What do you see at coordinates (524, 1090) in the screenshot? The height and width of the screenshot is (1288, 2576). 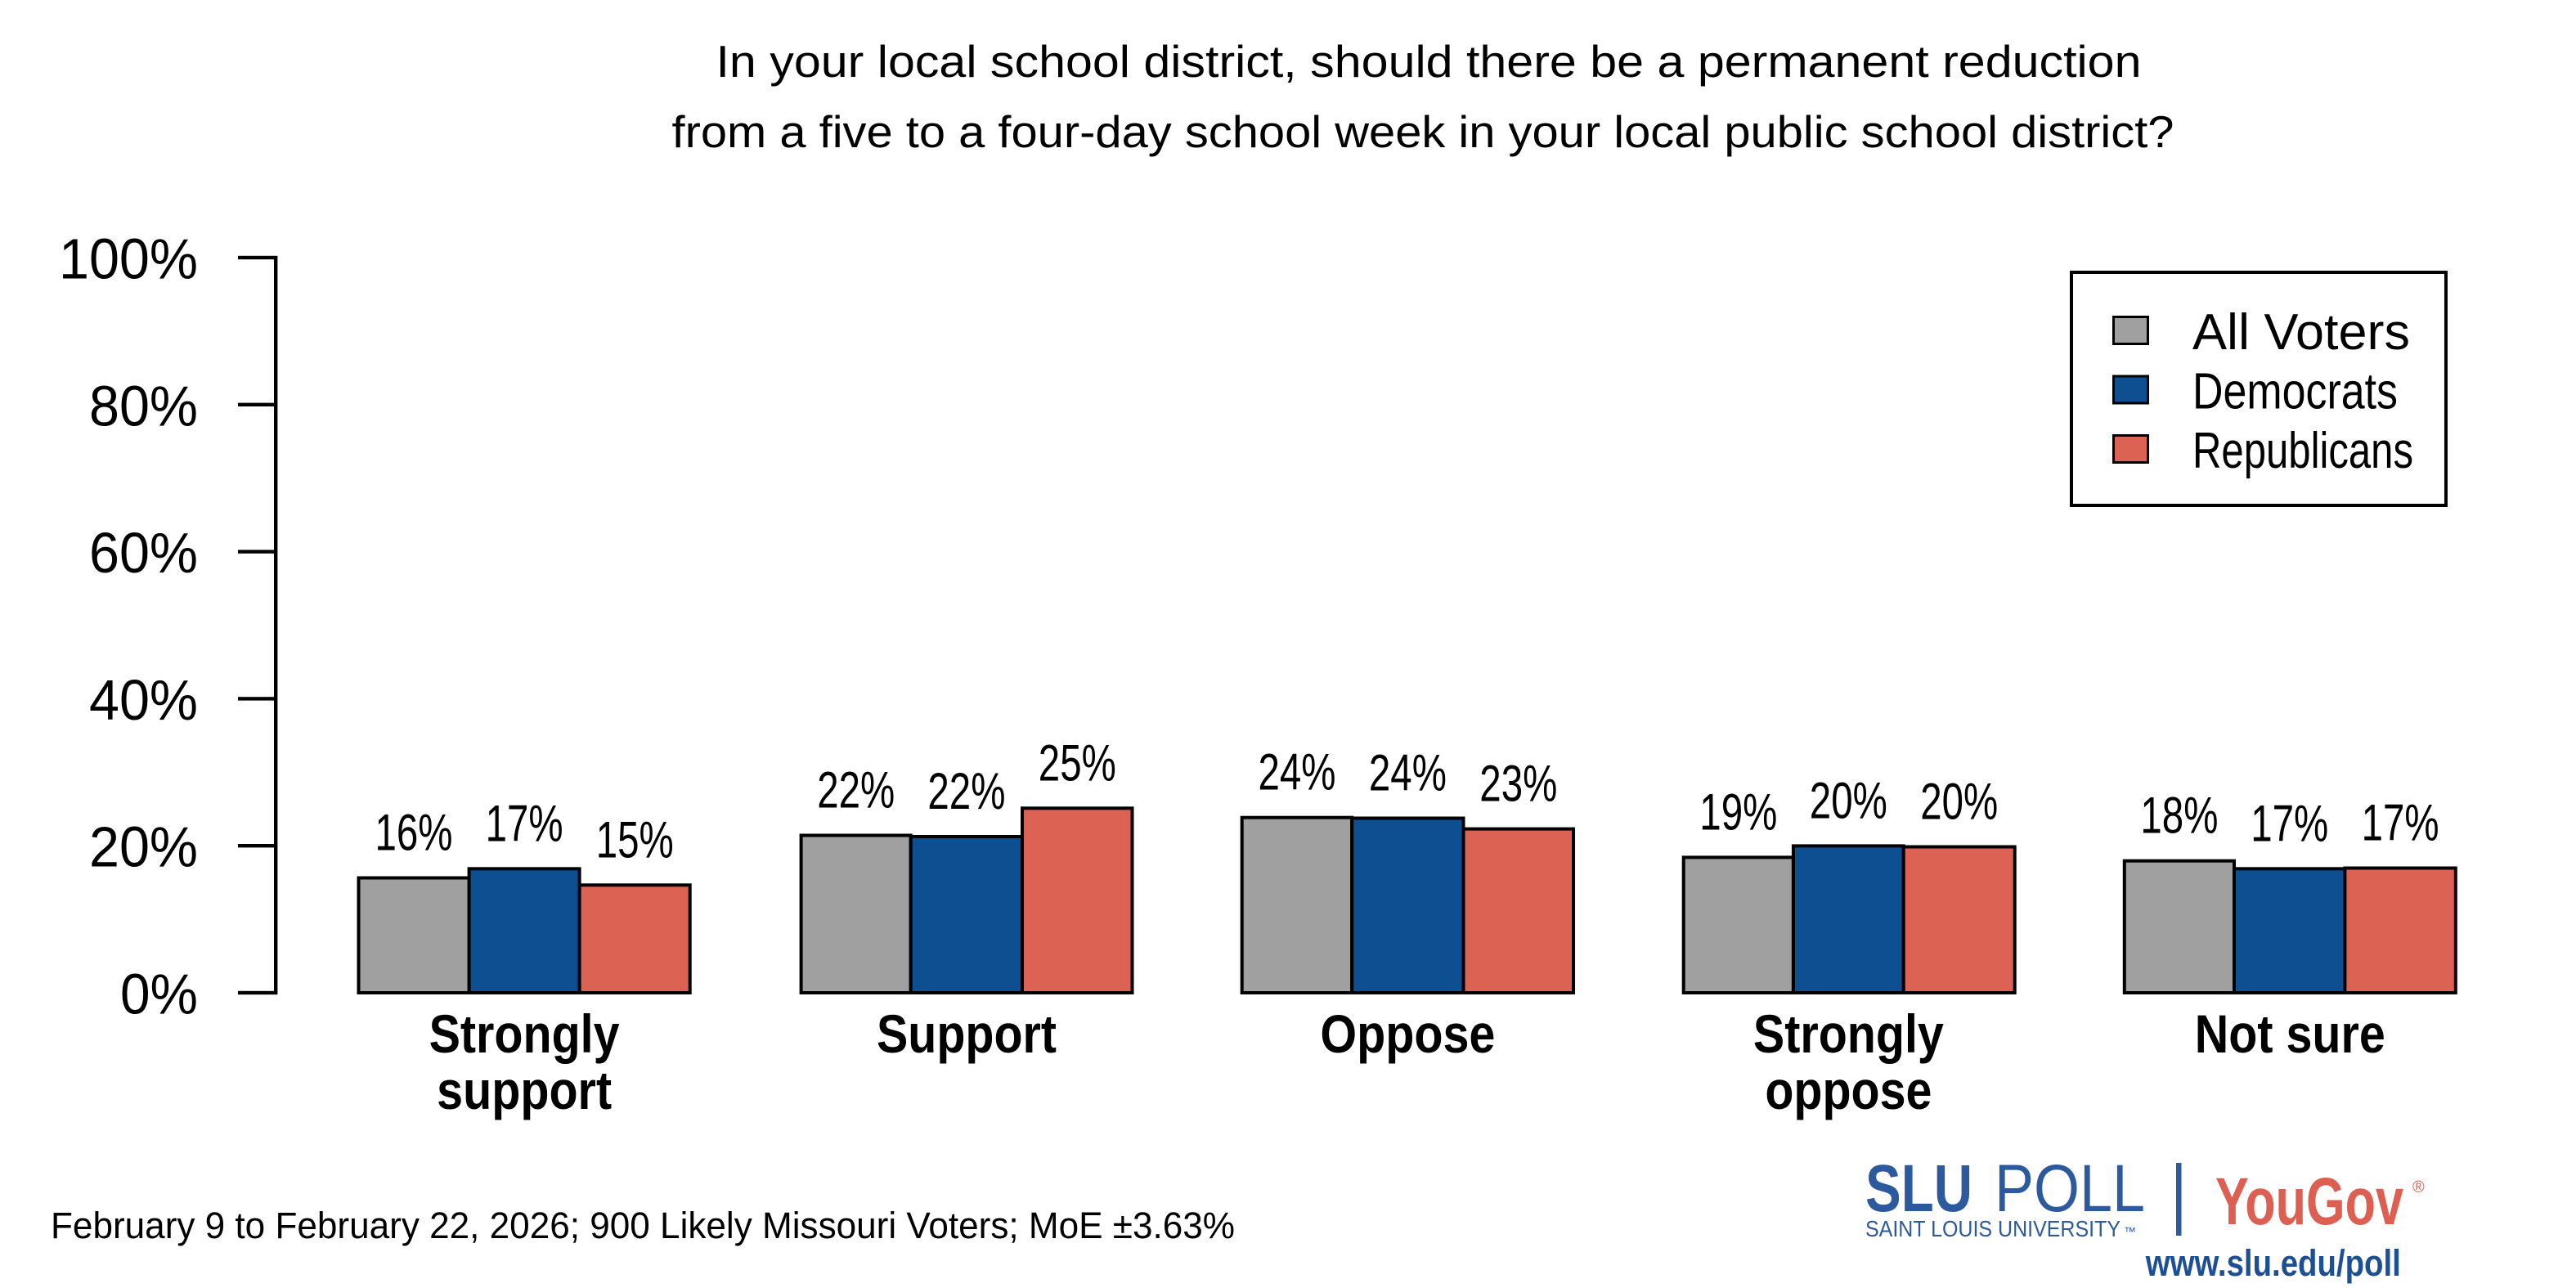 I see `svg-text: support` at bounding box center [524, 1090].